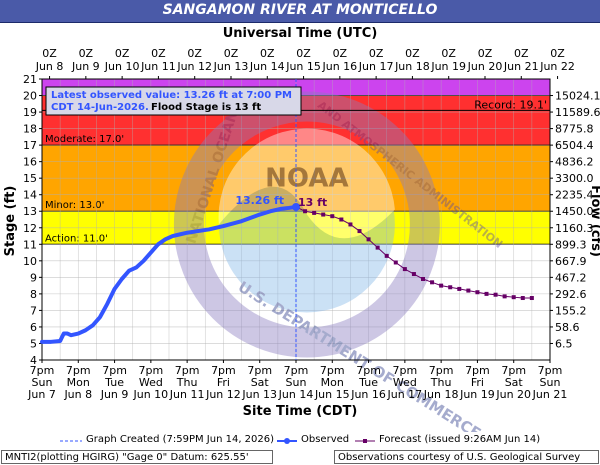  I want to click on x-bottom-day-label: Wed, so click(151, 382).